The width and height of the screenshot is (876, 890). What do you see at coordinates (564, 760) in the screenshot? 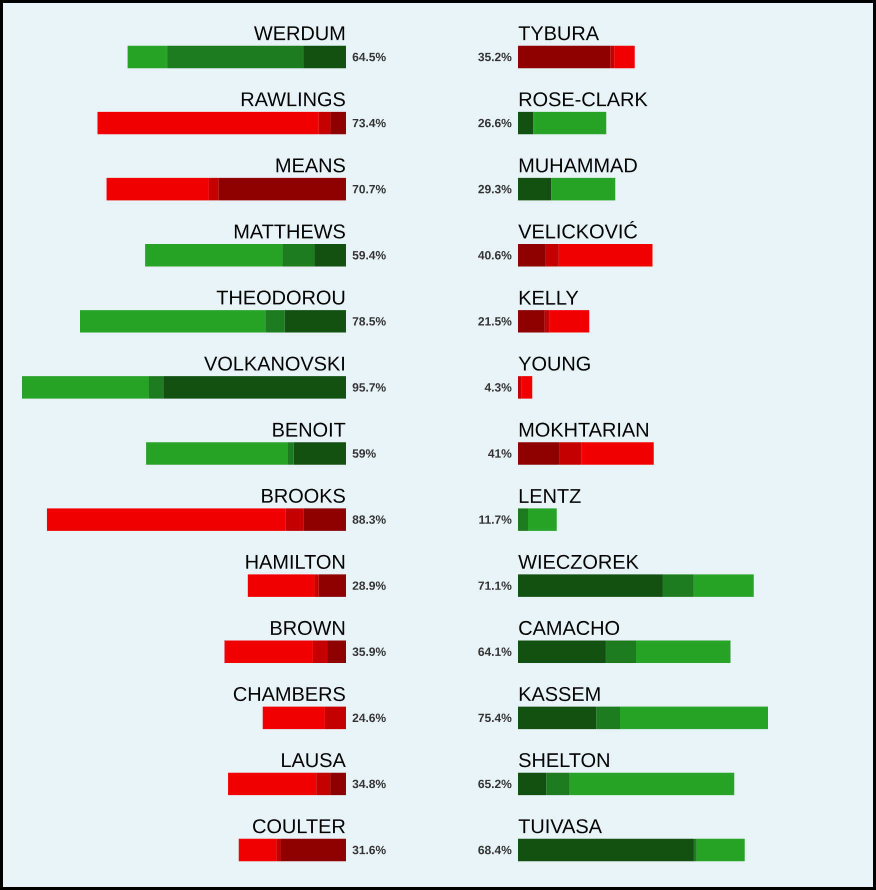
I see `y-tick-label: SHELTON` at bounding box center [564, 760].